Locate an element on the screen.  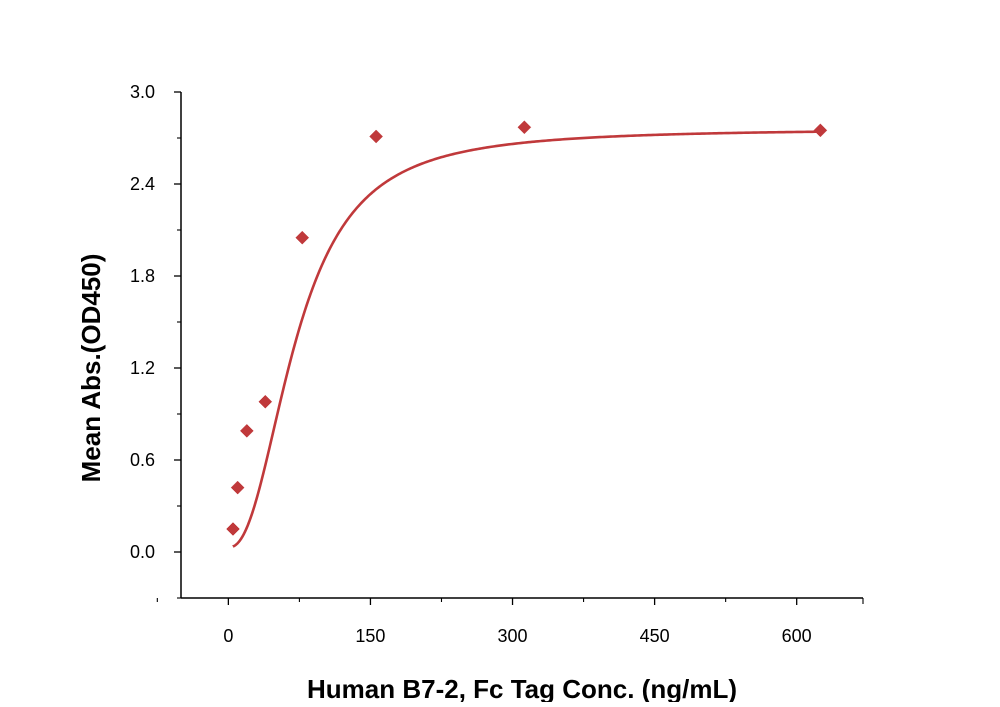
x-axis-title: Human B7-2, Fc Tag Conc. (ng/mL) is located at coordinates (522, 688).